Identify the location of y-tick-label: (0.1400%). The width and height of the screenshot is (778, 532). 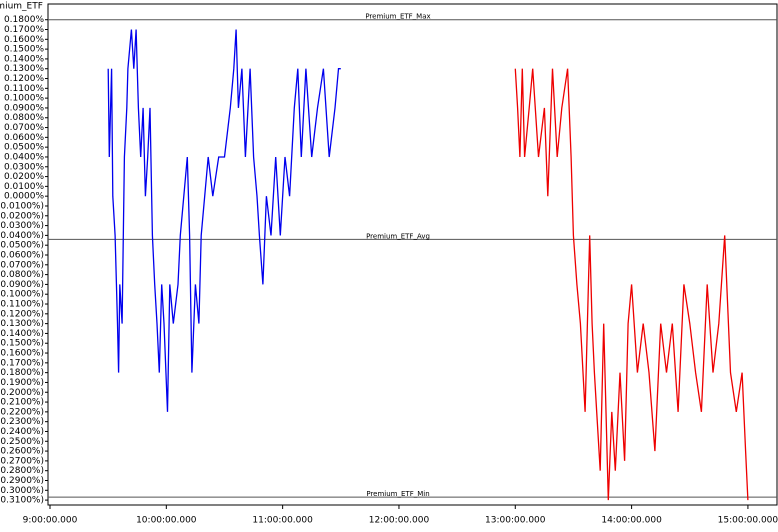
(22, 334).